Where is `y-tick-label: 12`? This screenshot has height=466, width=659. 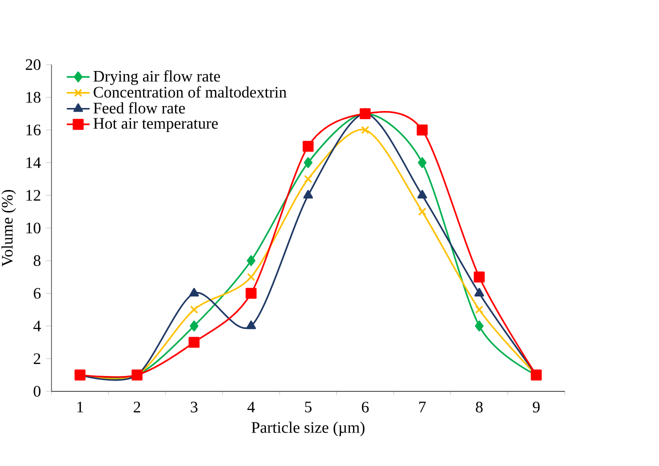 y-tick-label: 12 is located at coordinates (33, 195).